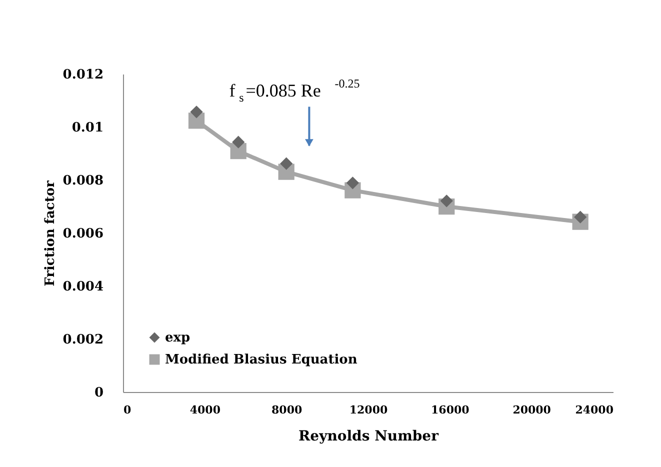  What do you see at coordinates (594, 410) in the screenshot?
I see `x-tick-label: 24000` at bounding box center [594, 410].